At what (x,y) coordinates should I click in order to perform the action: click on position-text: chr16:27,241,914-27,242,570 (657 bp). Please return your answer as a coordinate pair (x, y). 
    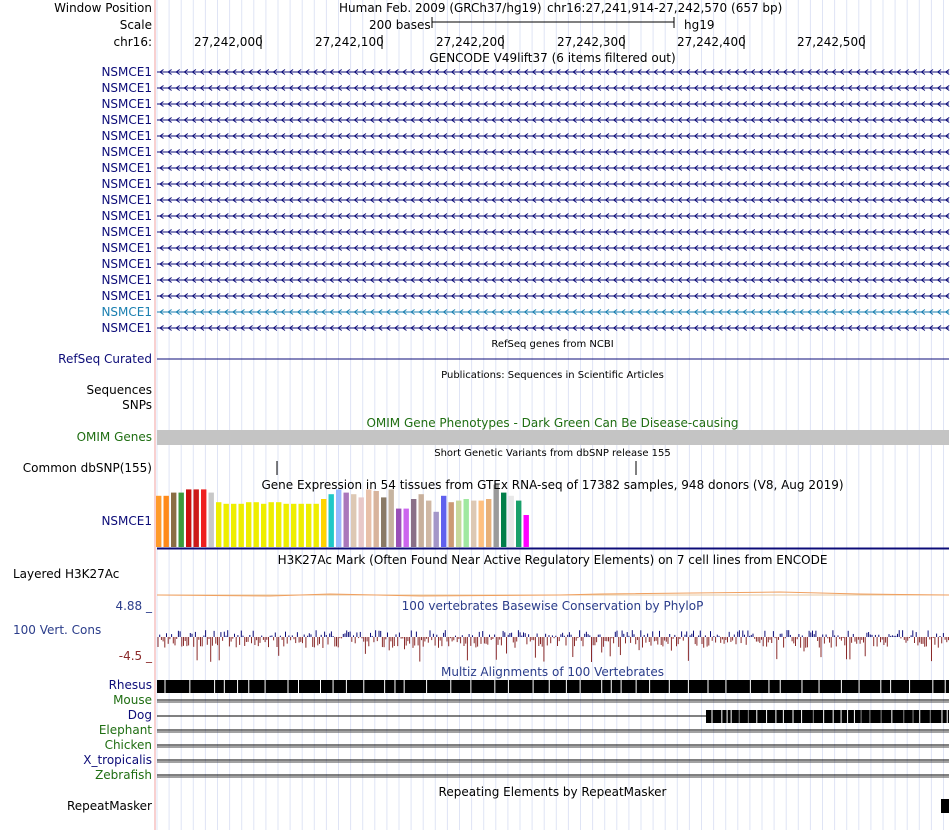
    Looking at the image, I should click on (665, 8).